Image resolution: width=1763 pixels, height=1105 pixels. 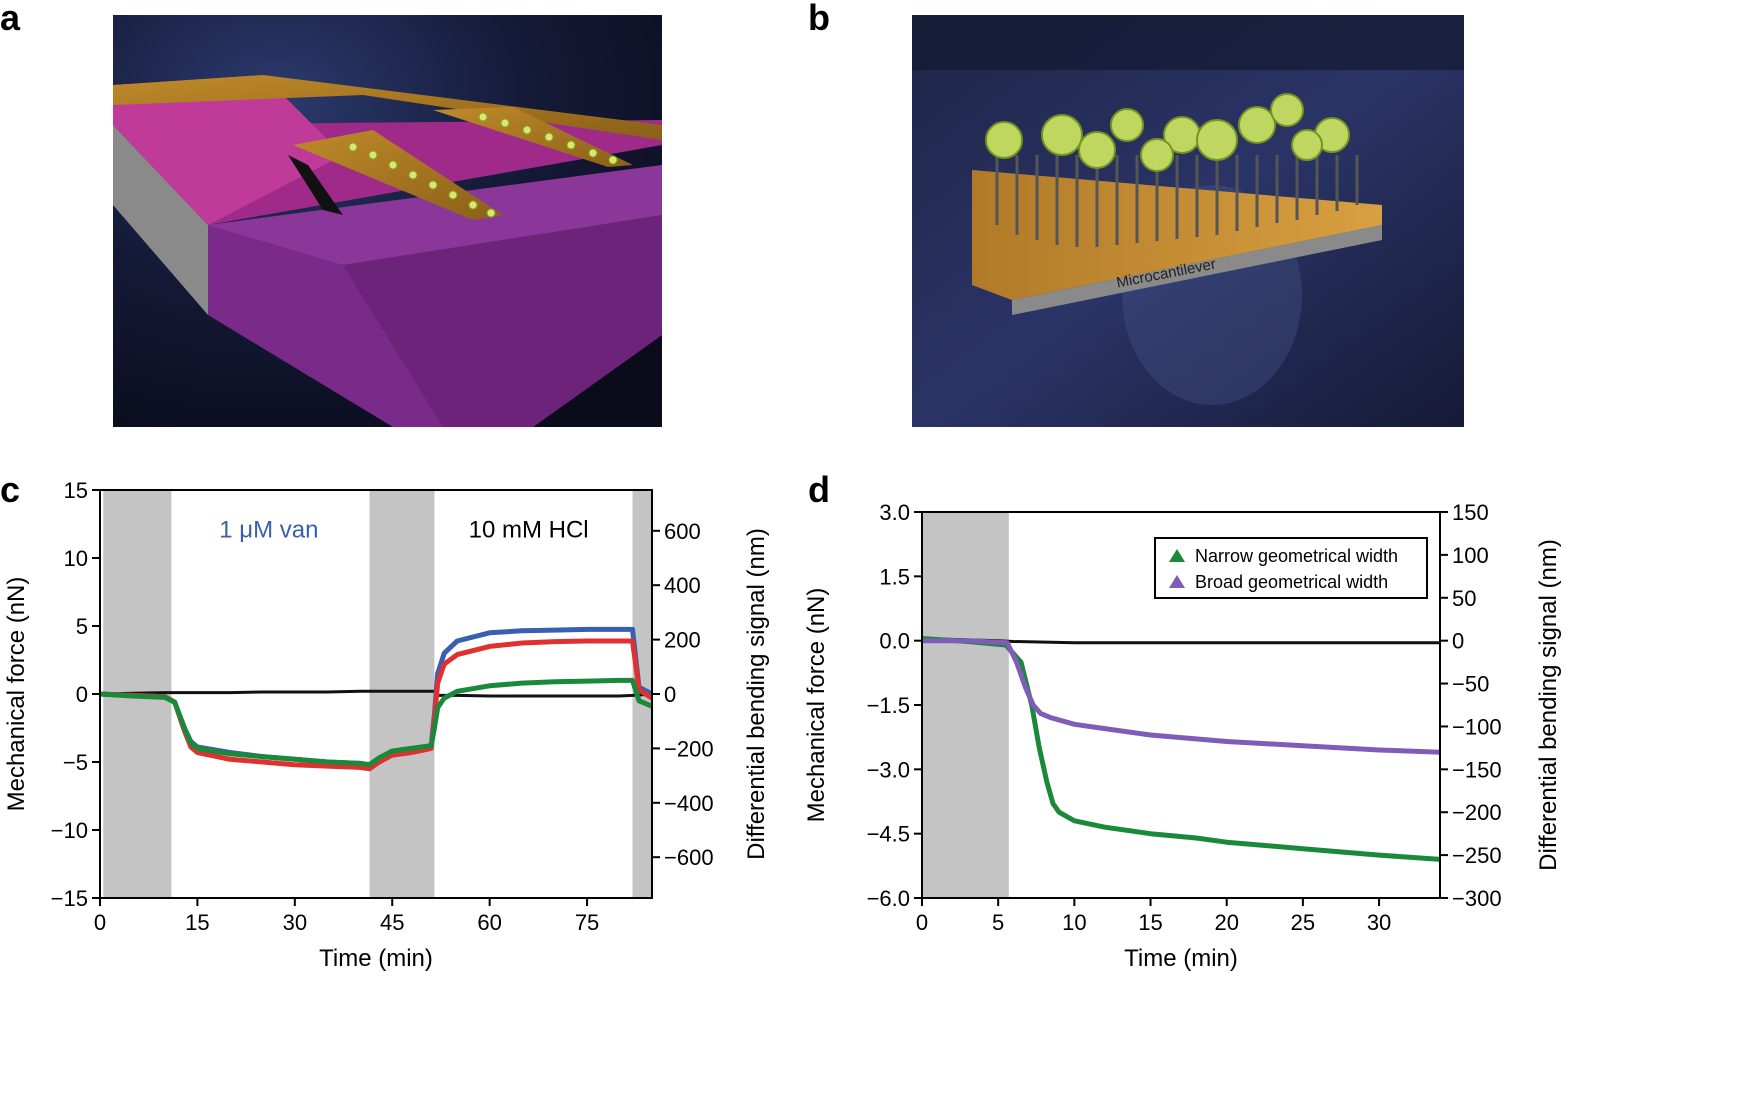 What do you see at coordinates (888, 769) in the screenshot?
I see `y-tick-label: −3.0` at bounding box center [888, 769].